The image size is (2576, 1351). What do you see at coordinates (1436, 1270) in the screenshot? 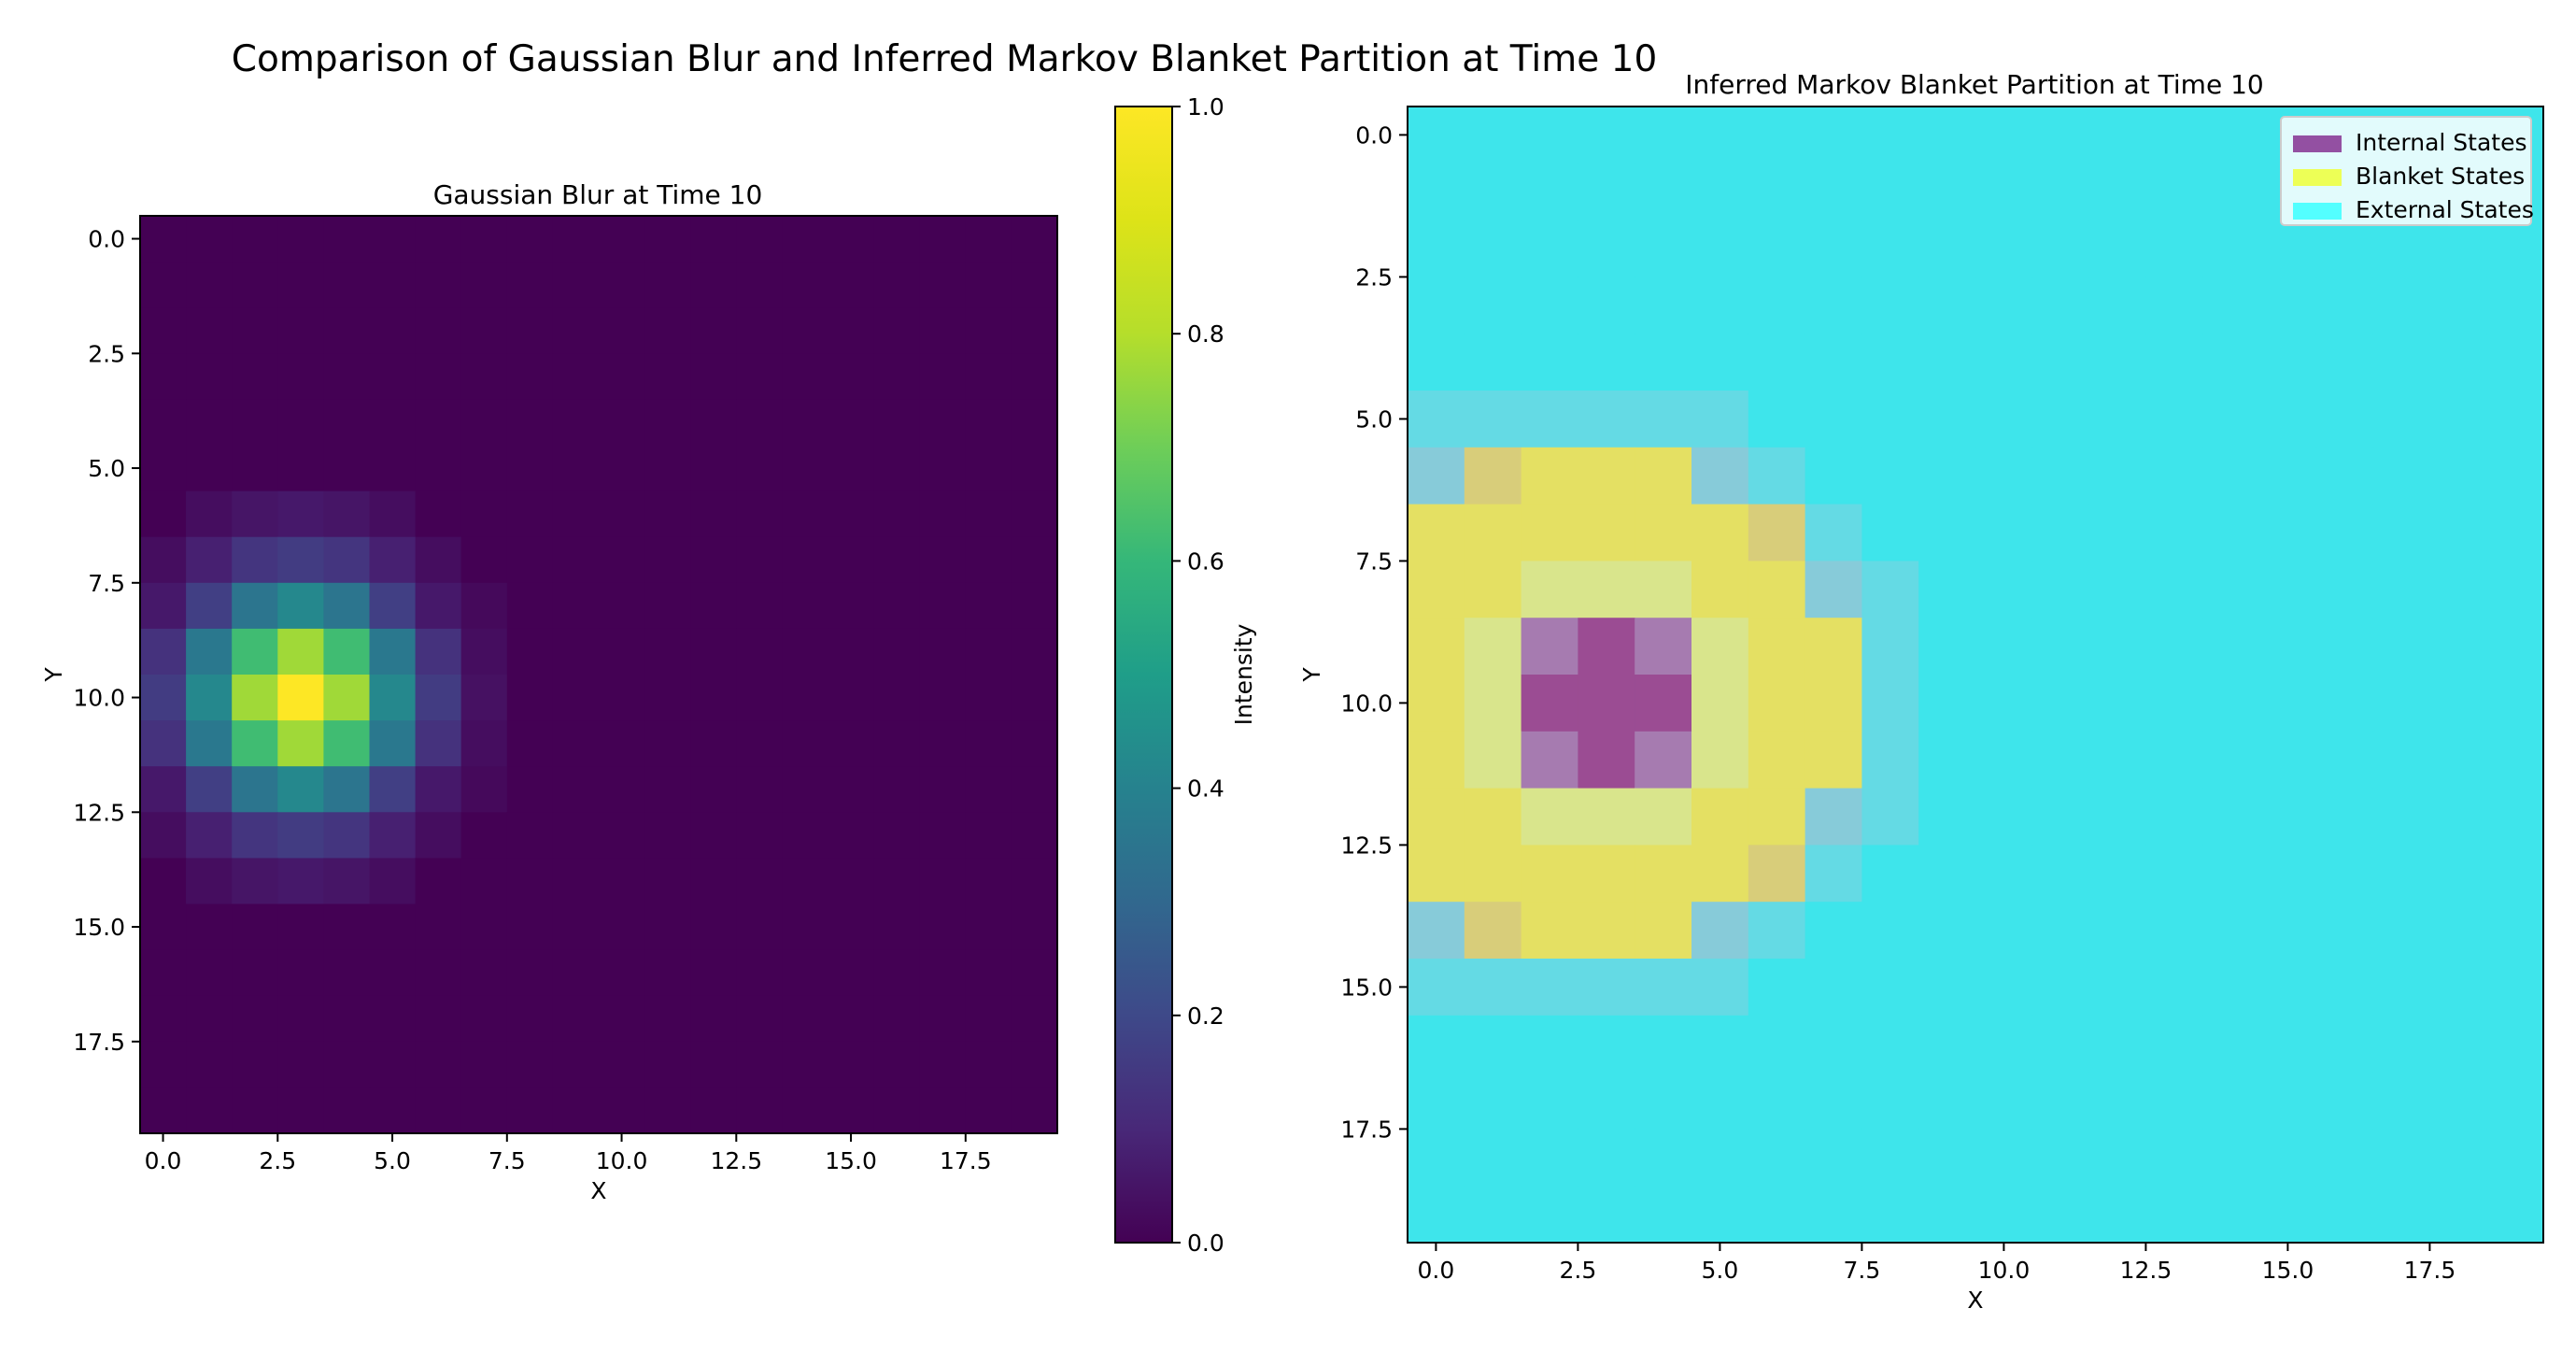
I see `x-tick-label: 0.0` at bounding box center [1436, 1270].